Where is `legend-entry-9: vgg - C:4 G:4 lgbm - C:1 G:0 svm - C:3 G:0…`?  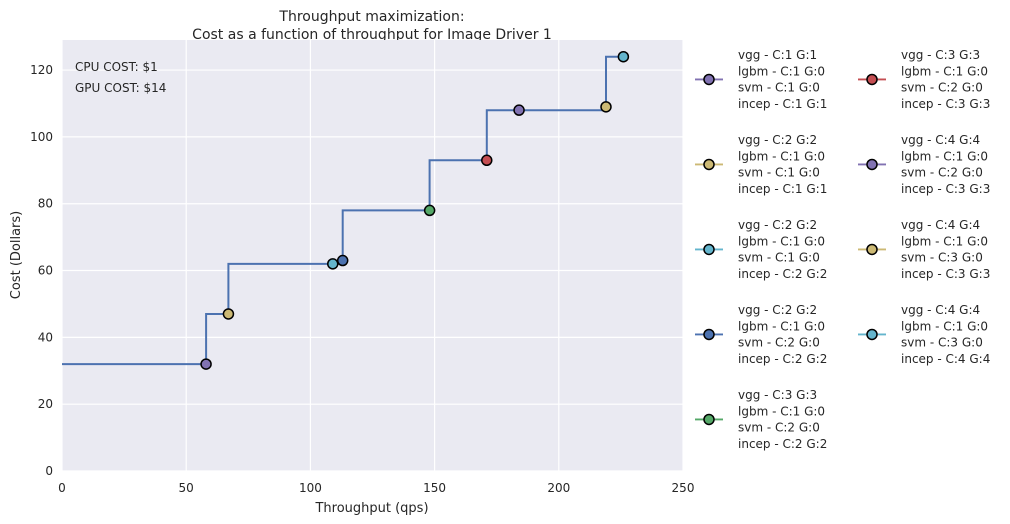 legend-entry-9: vgg - C:4 G:4 lgbm - C:1 G:0 svm - C:3 G:0… is located at coordinates (924, 334).